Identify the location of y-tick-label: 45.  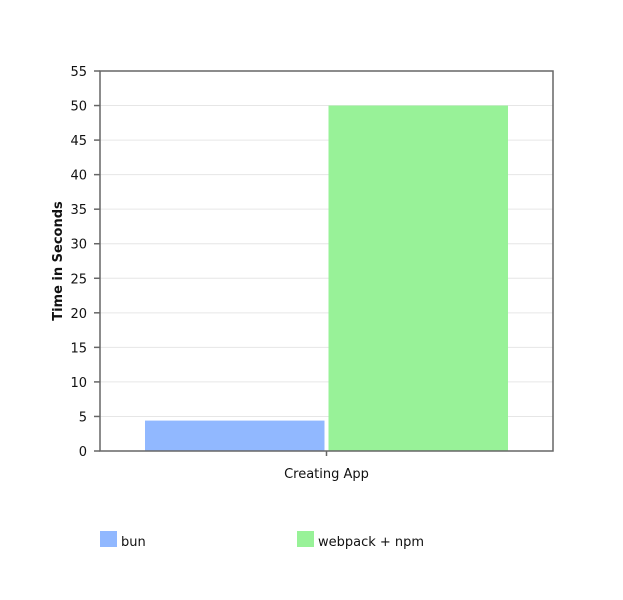
(78, 141).